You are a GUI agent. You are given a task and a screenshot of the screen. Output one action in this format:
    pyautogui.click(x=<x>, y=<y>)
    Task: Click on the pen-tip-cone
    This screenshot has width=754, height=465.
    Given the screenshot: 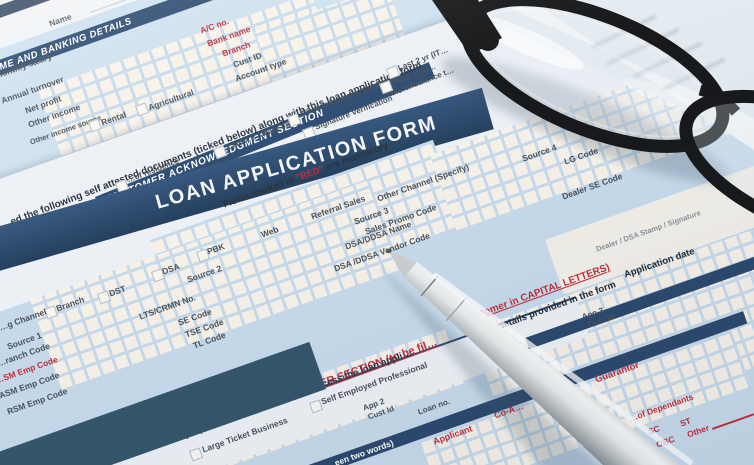 What is the action you would take?
    pyautogui.click(x=402, y=263)
    